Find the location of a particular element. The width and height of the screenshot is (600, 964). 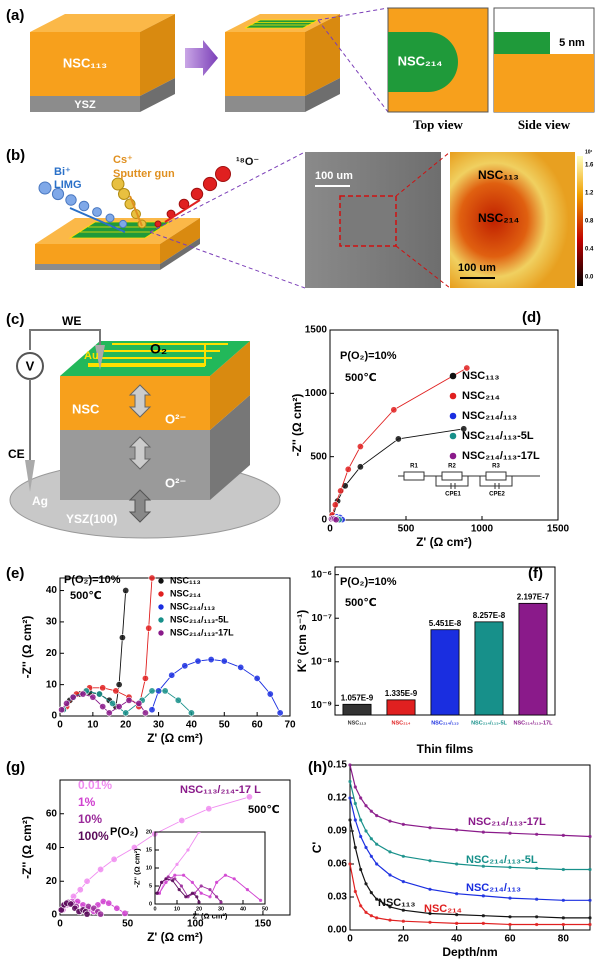

y-tick-label: 500 is located at coordinates (318, 456).